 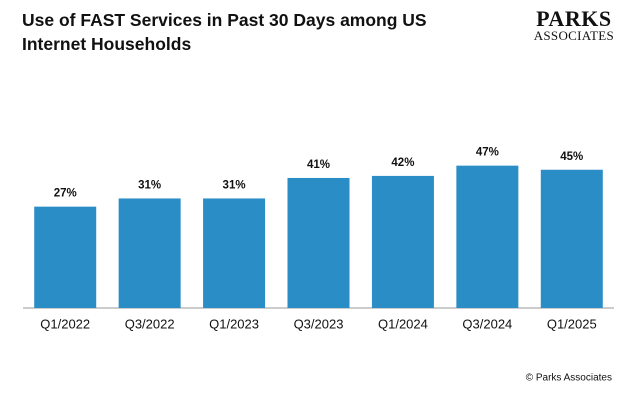 I want to click on x-tick-label: Q1/2024, so click(x=403, y=323).